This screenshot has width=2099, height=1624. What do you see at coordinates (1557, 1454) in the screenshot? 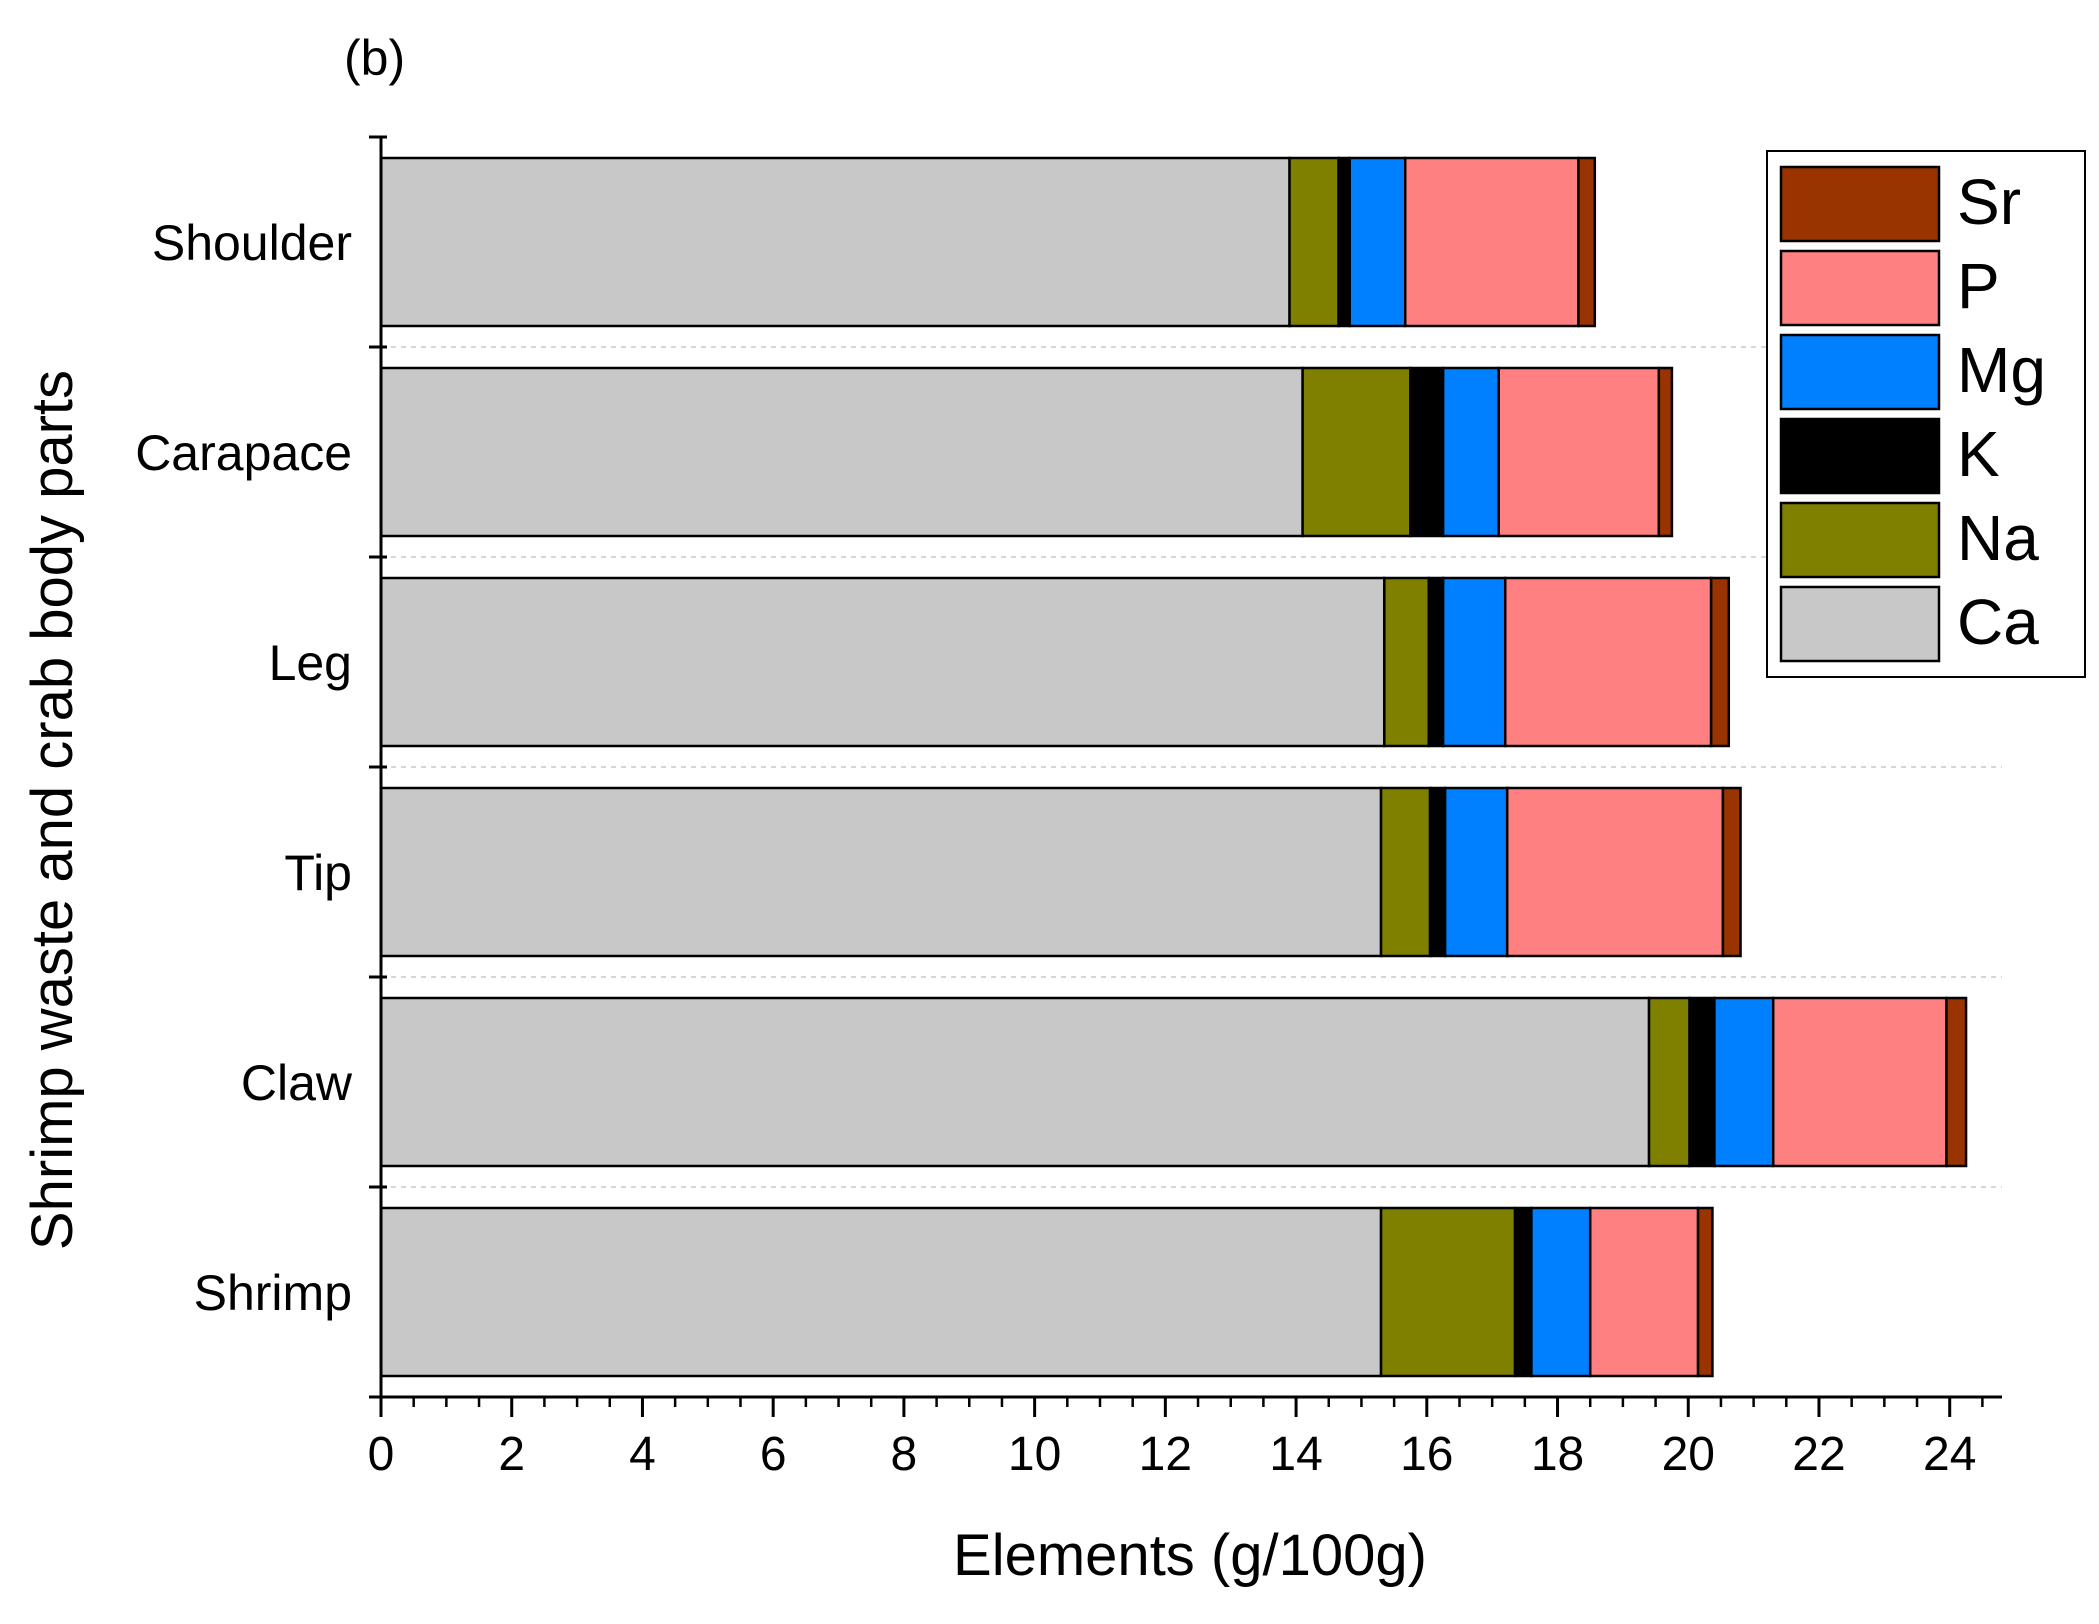
I see `x-tick-label: 18` at bounding box center [1557, 1454].